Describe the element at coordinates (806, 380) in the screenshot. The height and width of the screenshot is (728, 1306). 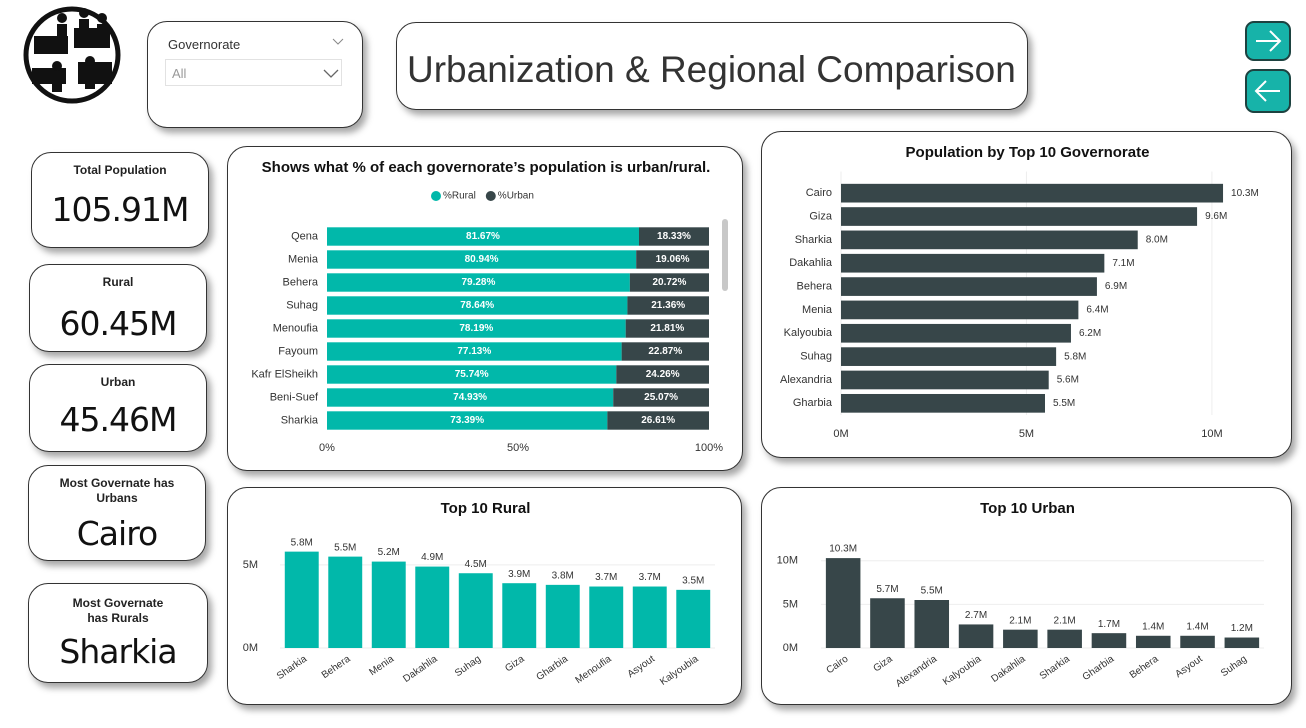
I see `y-tick-label: Alexandria` at that location.